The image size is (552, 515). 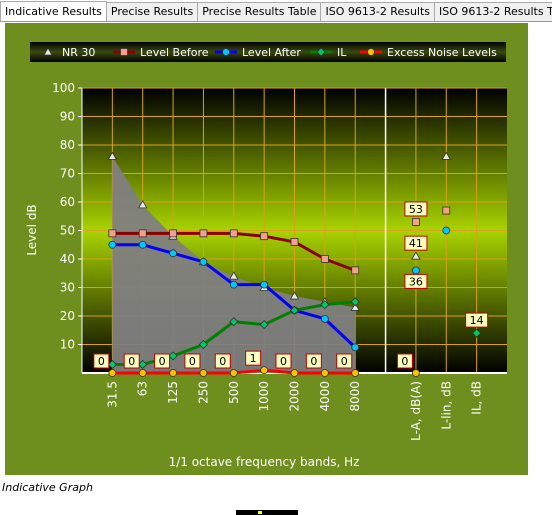 What do you see at coordinates (47, 487) in the screenshot?
I see `caption: Indicative Graph` at bounding box center [47, 487].